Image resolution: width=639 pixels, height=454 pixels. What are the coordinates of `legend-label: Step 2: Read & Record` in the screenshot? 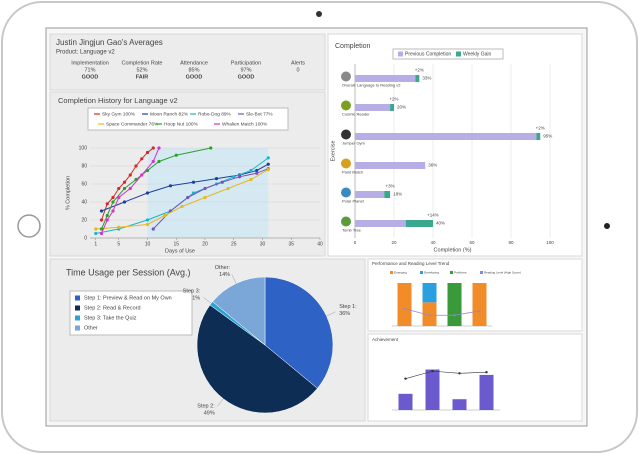 It's located at (112, 308).